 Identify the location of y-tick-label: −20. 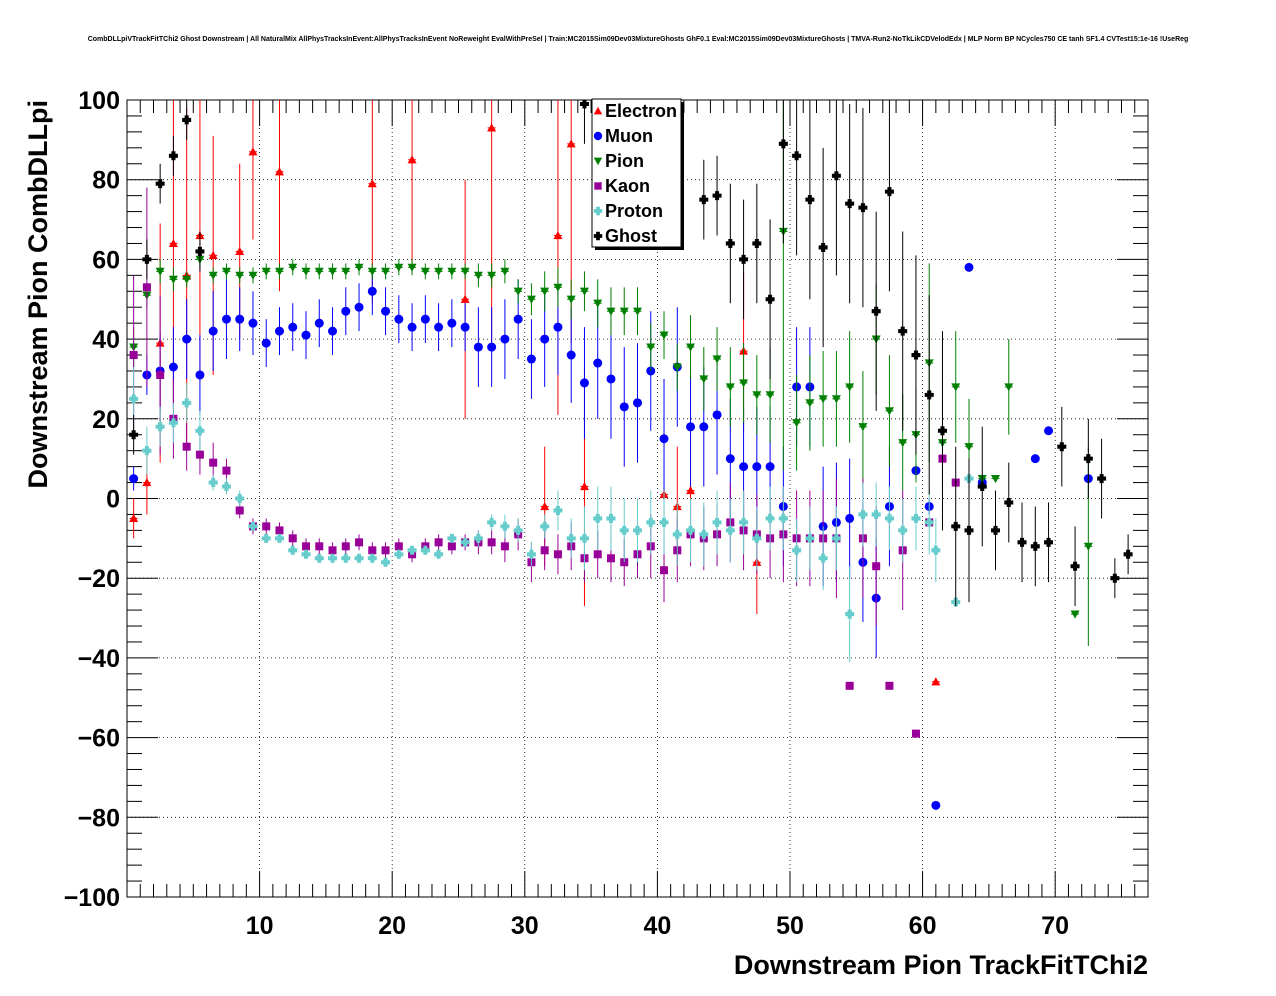
(99, 579).